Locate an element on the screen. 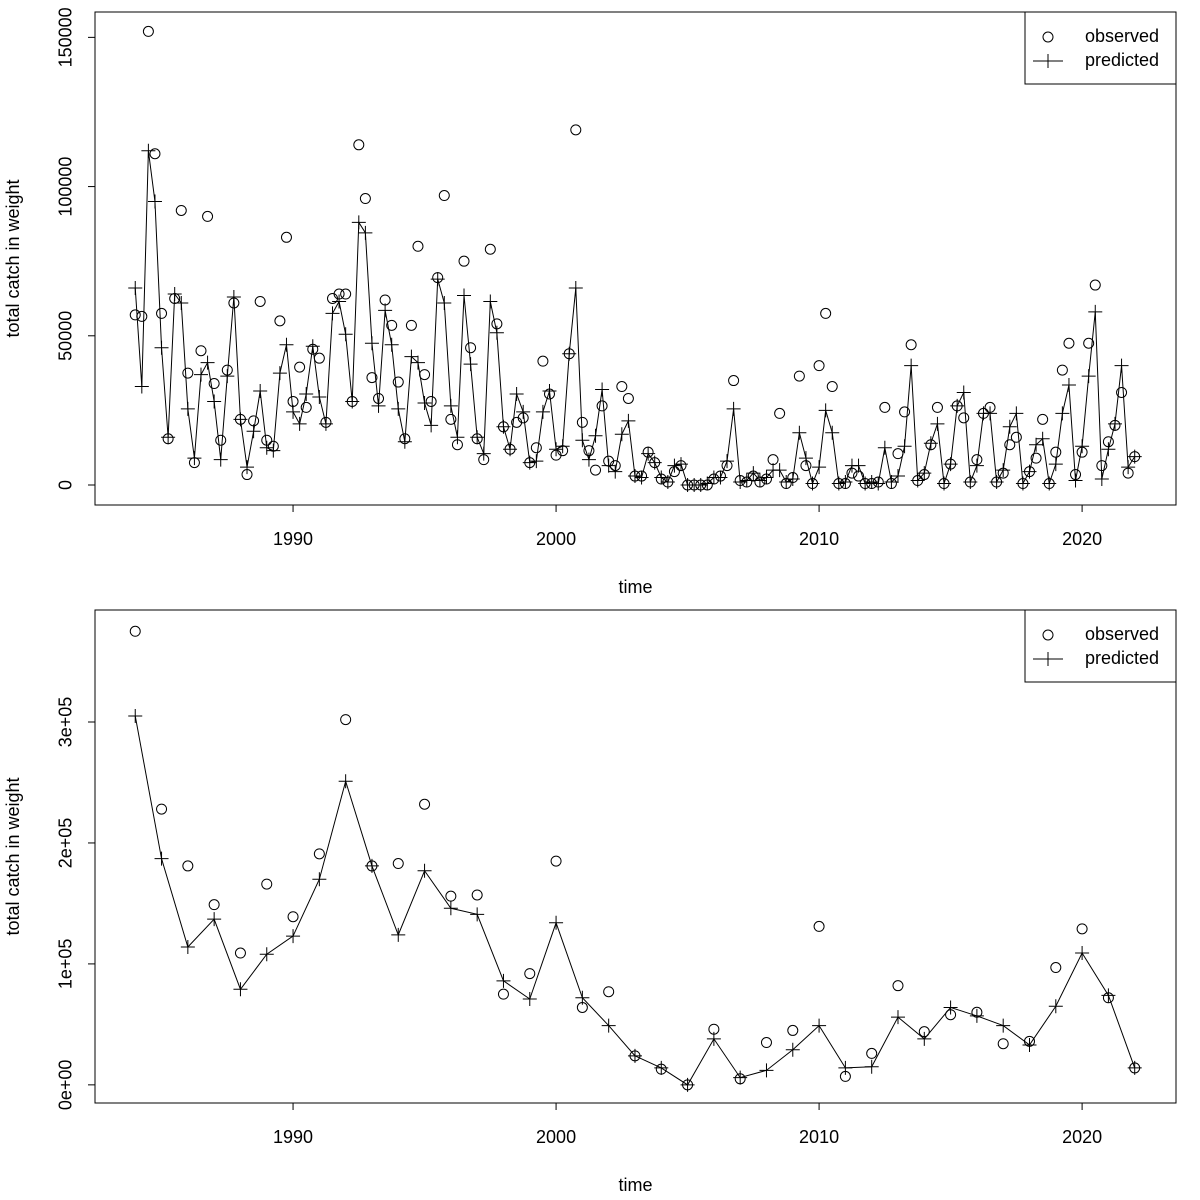 The image size is (1200, 1200). legend-marker is located at coordinates (1048, 635).